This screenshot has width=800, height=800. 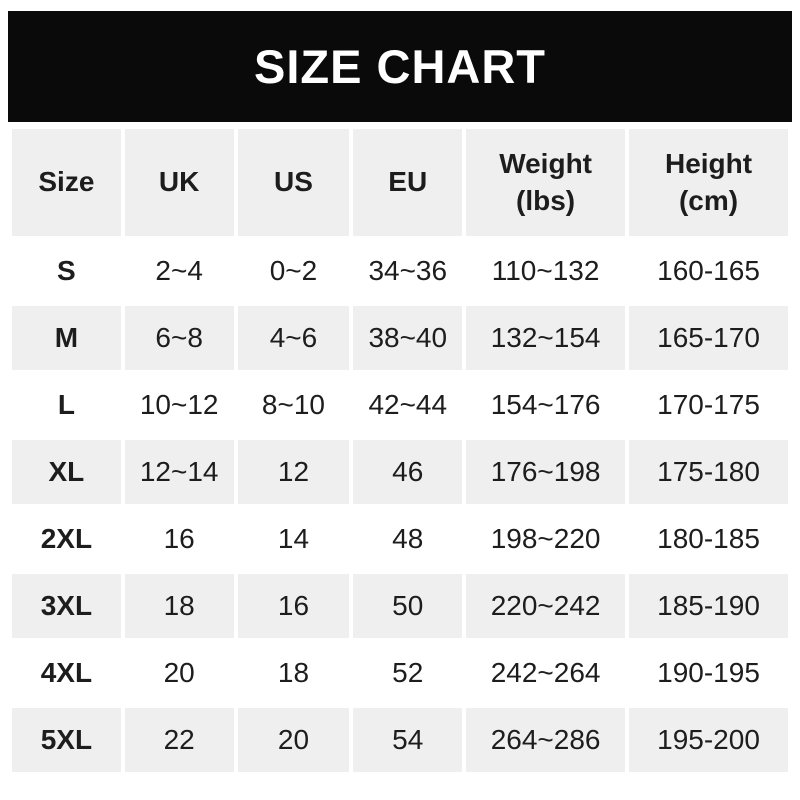 I want to click on table-row-xl: XL 12~14 12 46 176~198 175-180, so click(x=400, y=472).